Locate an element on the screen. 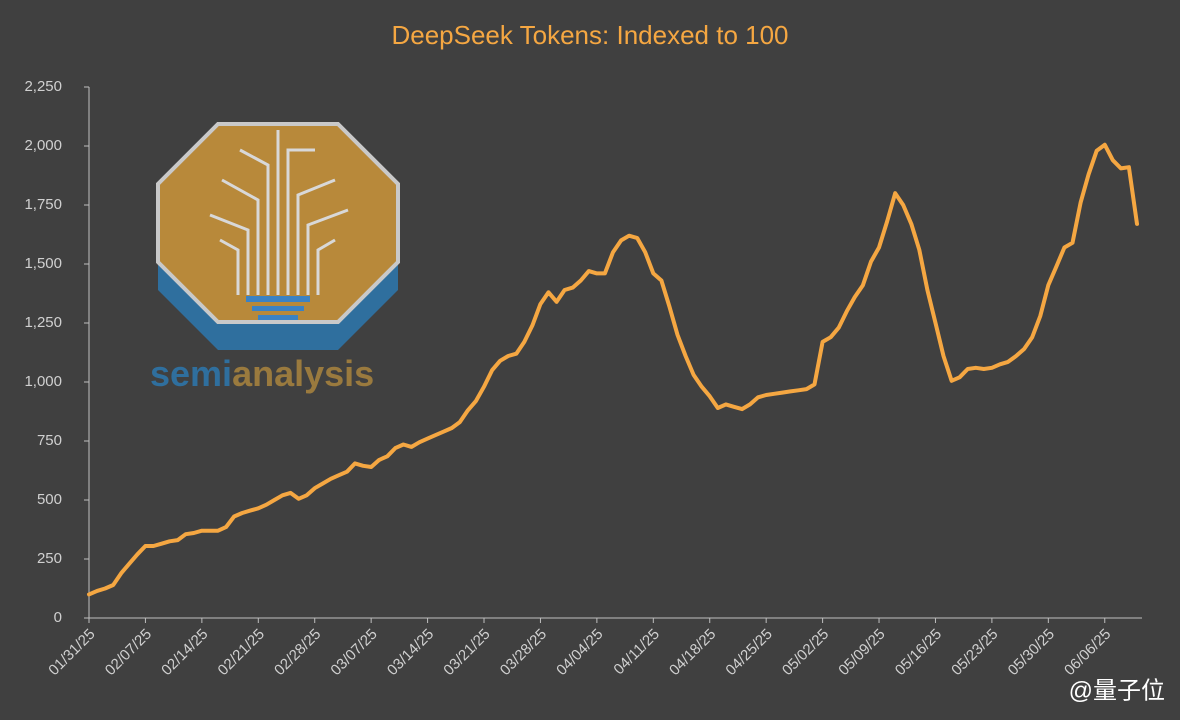  y-tick-label: 1,750 is located at coordinates (43, 204).